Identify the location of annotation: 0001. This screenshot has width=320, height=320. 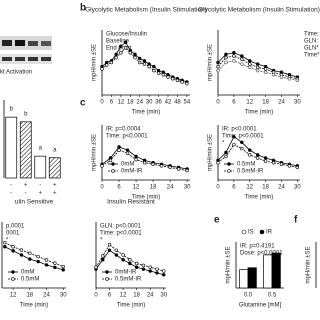
(13, 234).